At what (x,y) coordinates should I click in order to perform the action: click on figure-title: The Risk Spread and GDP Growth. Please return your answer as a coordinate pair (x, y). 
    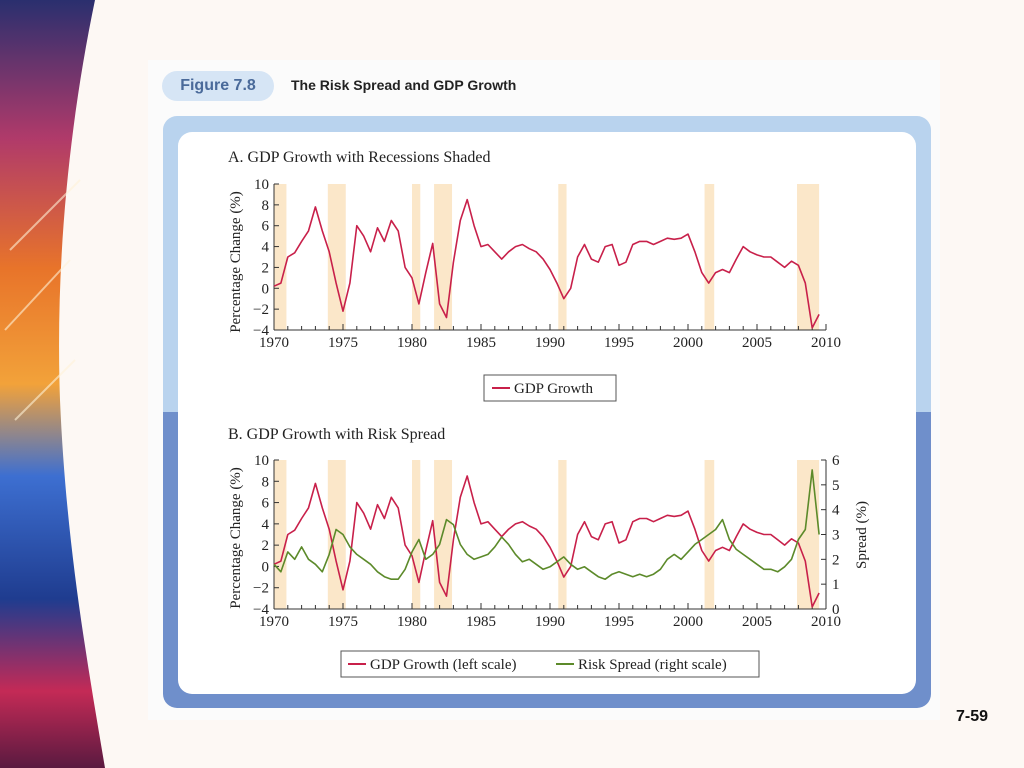
    Looking at the image, I should click on (404, 85).